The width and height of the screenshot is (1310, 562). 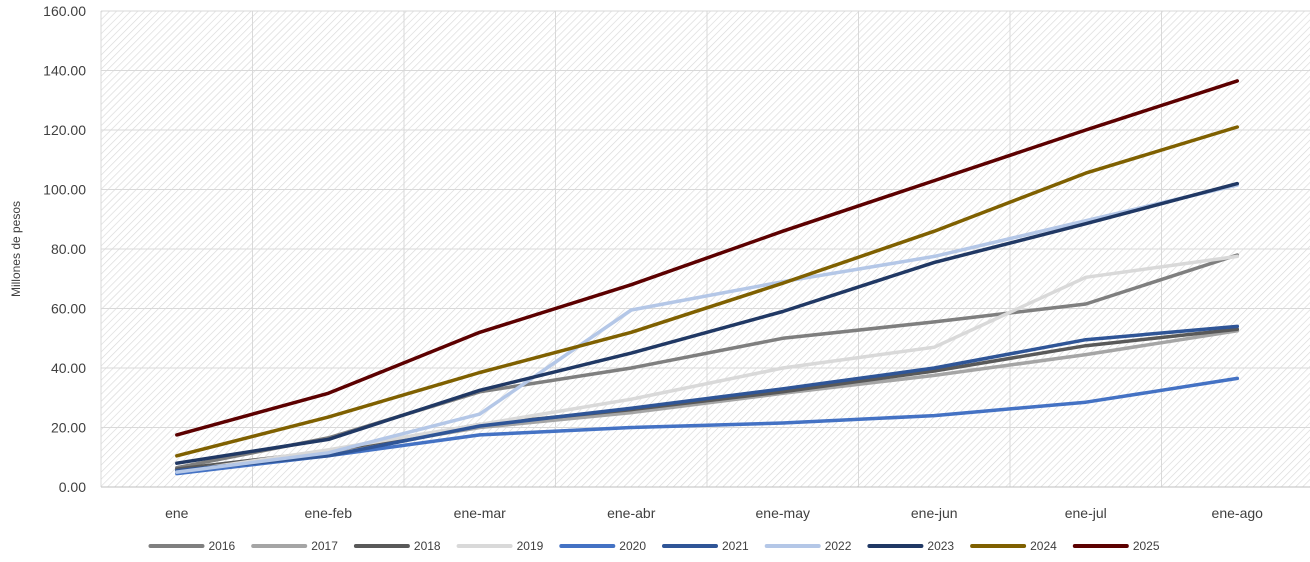 I want to click on legend-label: 2021, so click(x=735, y=546).